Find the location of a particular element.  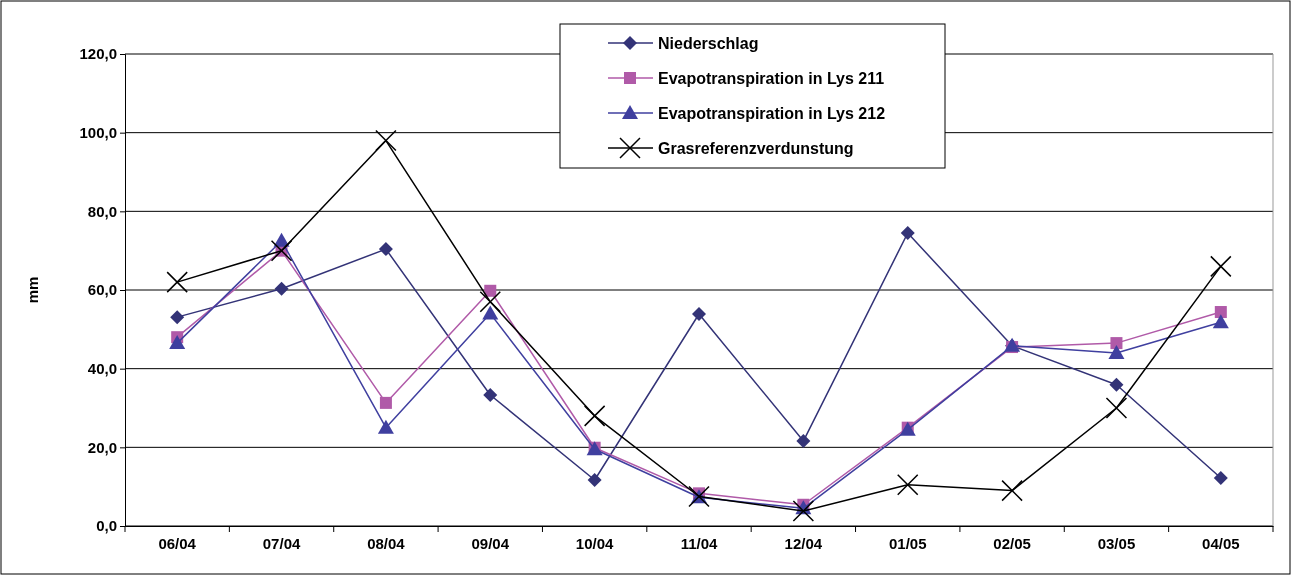

legend-label: Evapotranspiration in Lys 212 is located at coordinates (772, 113).